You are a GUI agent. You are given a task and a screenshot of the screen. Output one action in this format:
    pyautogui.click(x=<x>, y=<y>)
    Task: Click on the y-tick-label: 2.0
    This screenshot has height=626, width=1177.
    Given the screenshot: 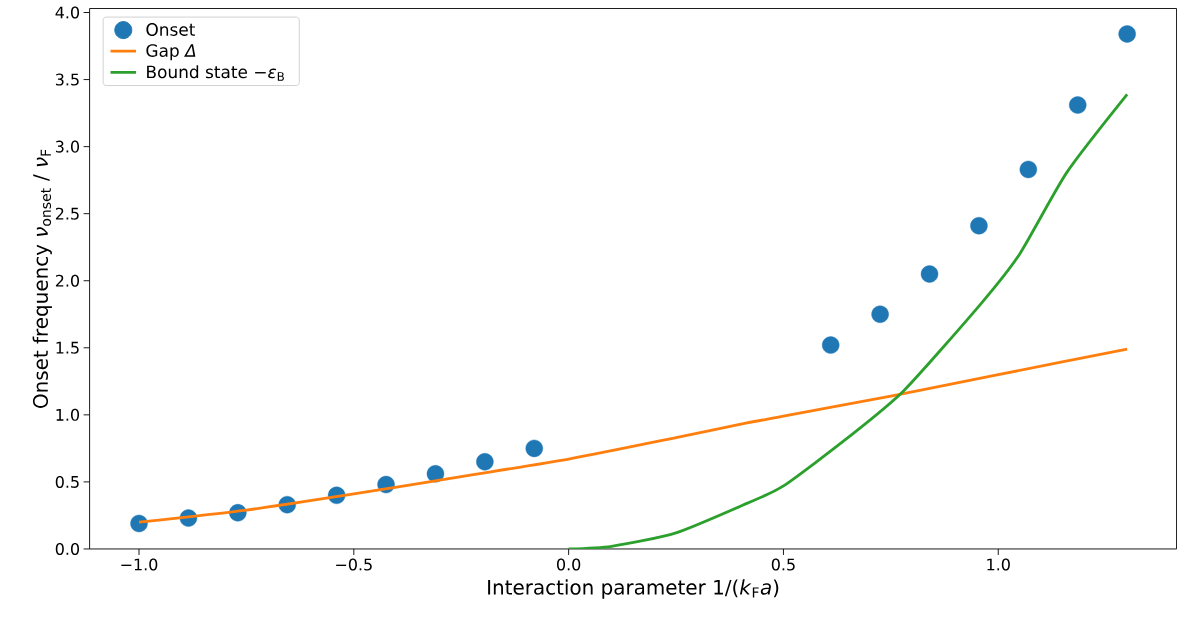 What is the action you would take?
    pyautogui.click(x=67, y=280)
    